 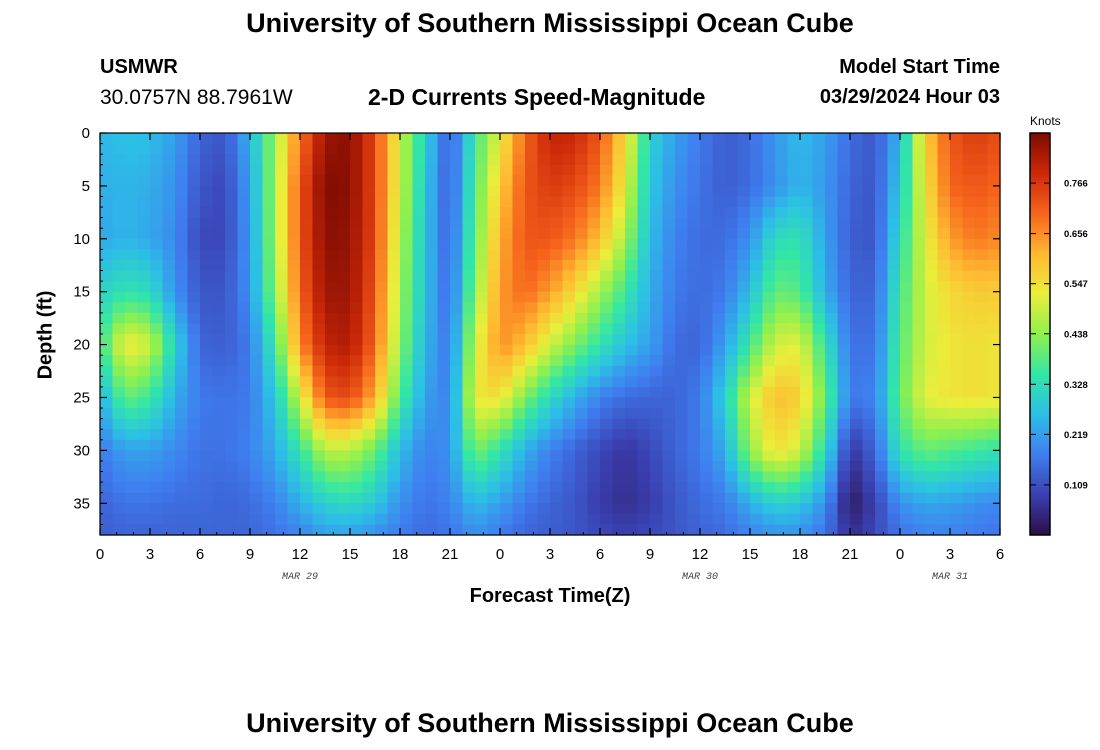 What do you see at coordinates (909, 97) in the screenshot?
I see `model-start-value: 03/29/2024 Hour 03` at bounding box center [909, 97].